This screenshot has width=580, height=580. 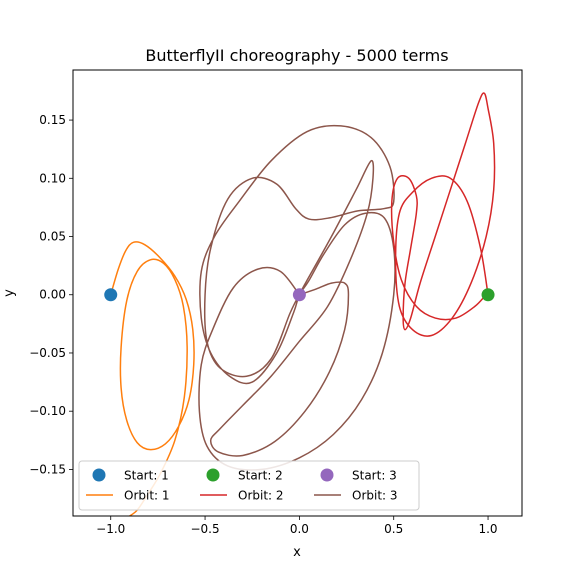 What do you see at coordinates (443, 214) in the screenshot?
I see `orbit-2-line` at bounding box center [443, 214].